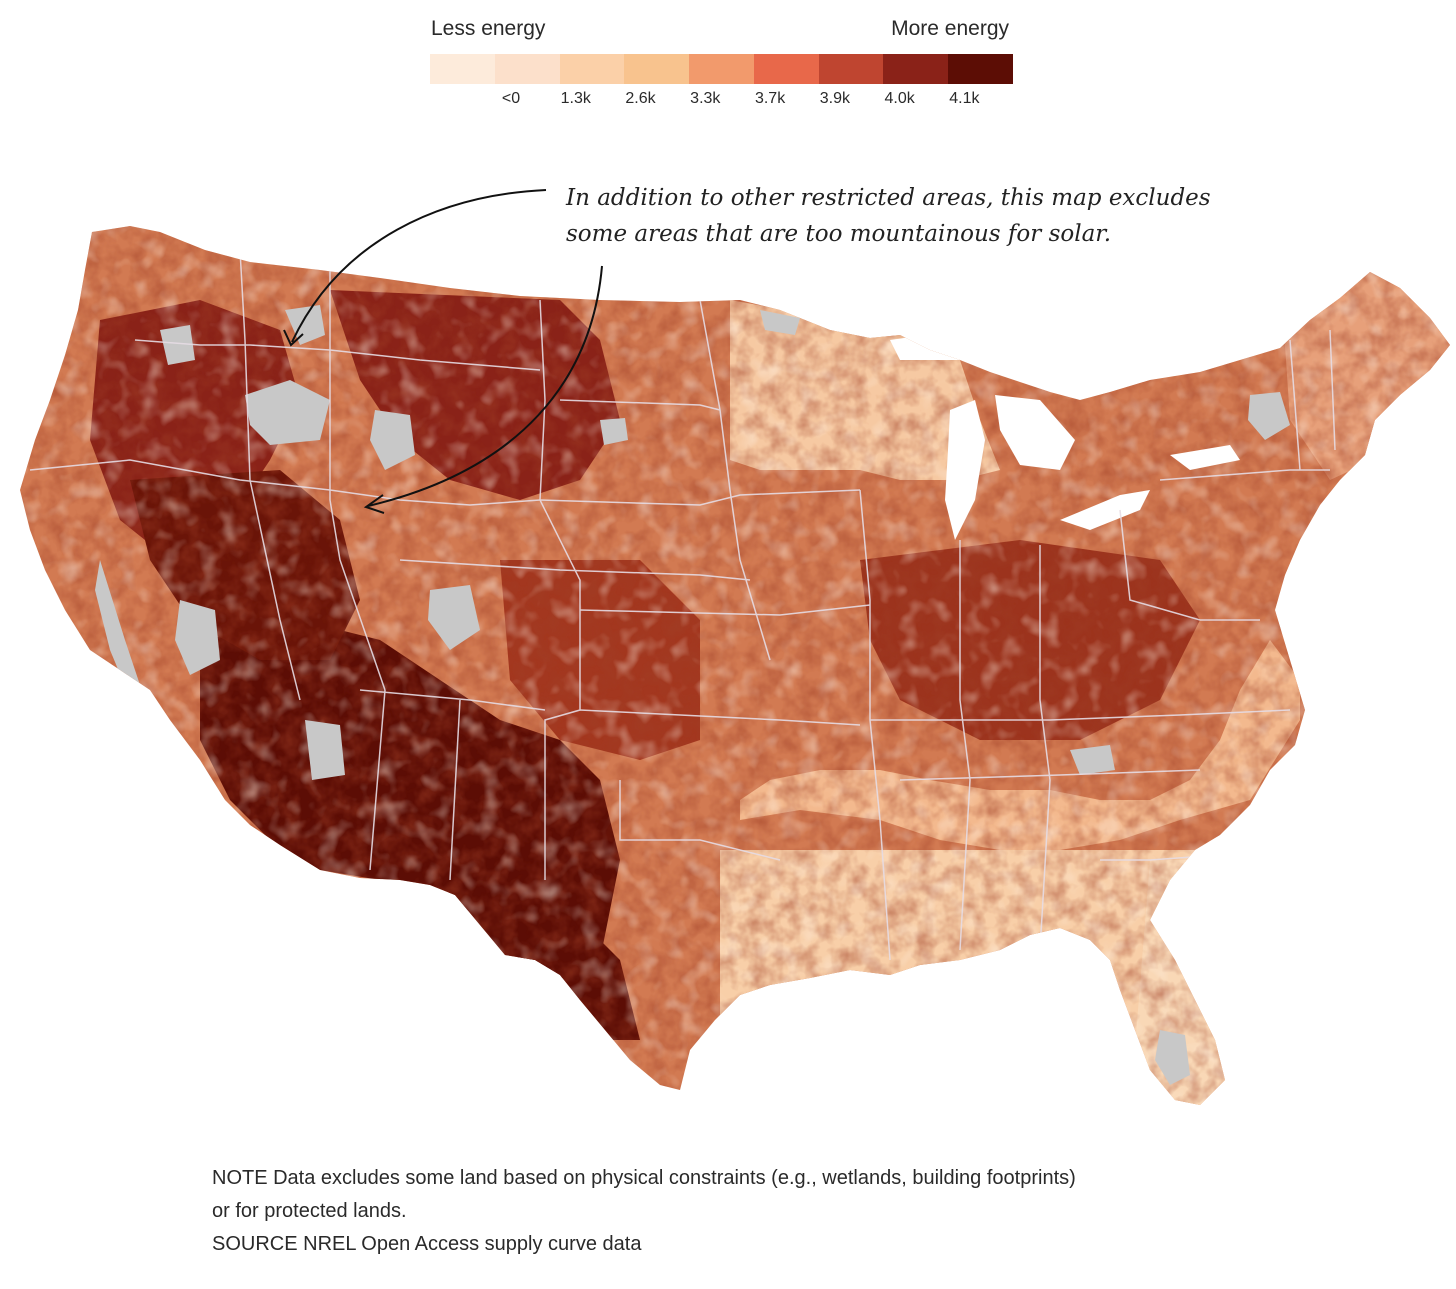 The width and height of the screenshot is (1456, 1289). I want to click on arrow-upper, so click(419, 266).